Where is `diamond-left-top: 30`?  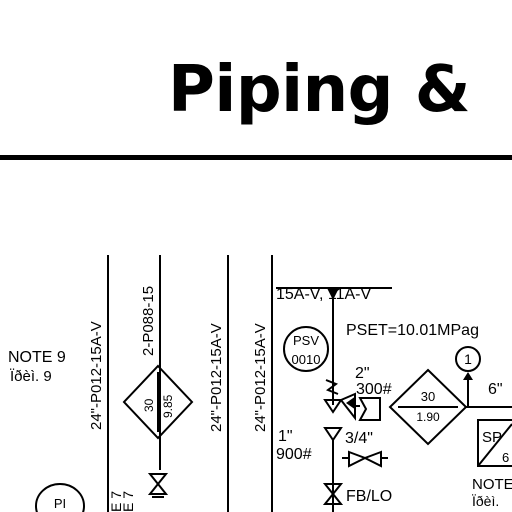
diamond-left-top: 30 is located at coordinates (149, 405).